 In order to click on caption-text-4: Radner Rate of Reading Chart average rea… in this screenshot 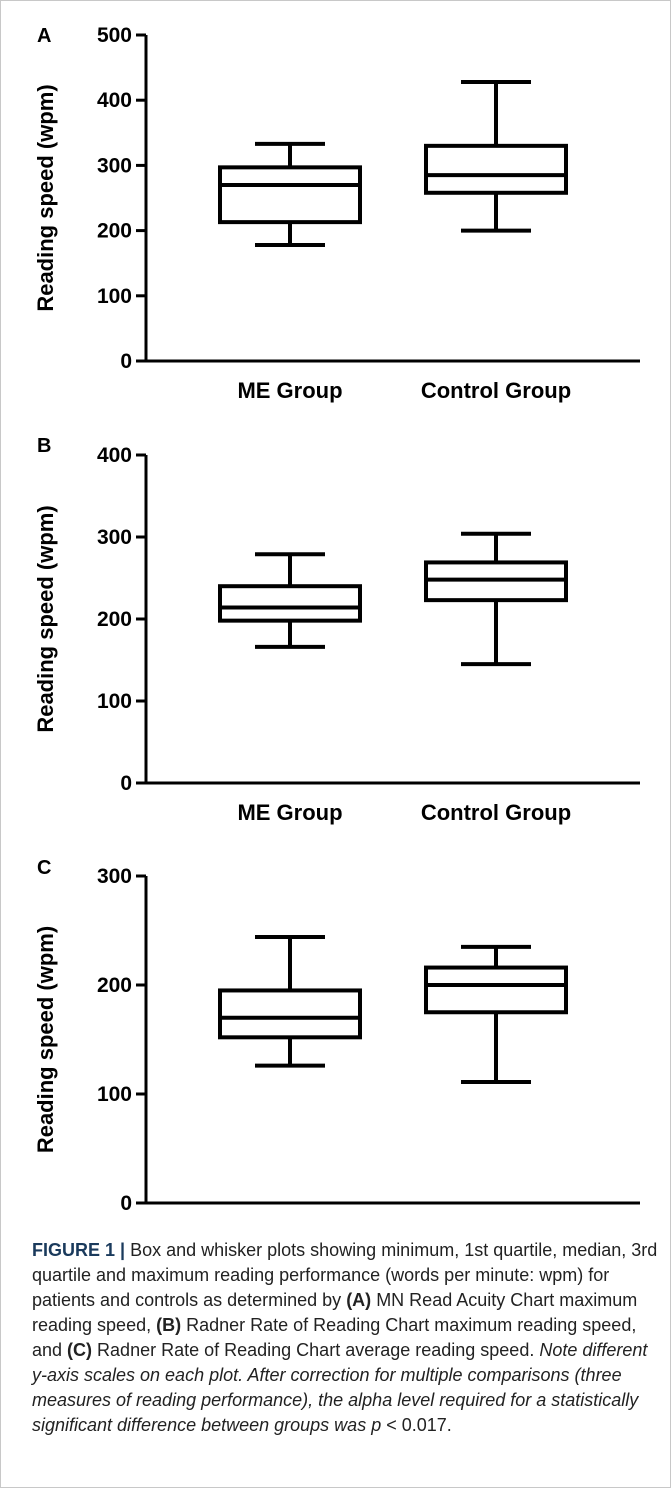, I will do `click(316, 1350)`.